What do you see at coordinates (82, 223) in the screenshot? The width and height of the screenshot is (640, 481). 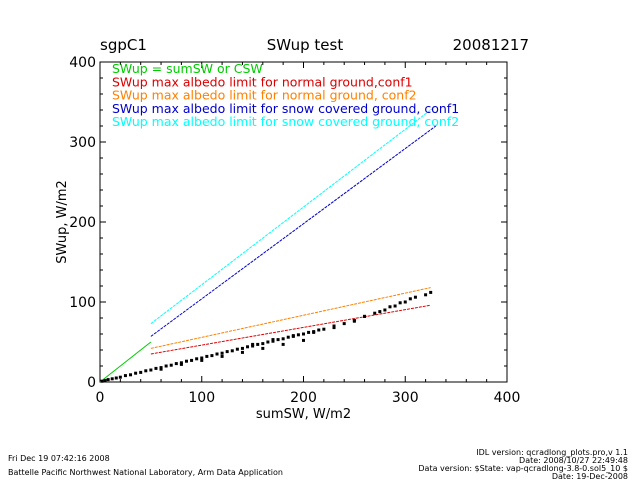 I see `y-tick-label: 200` at bounding box center [82, 223].